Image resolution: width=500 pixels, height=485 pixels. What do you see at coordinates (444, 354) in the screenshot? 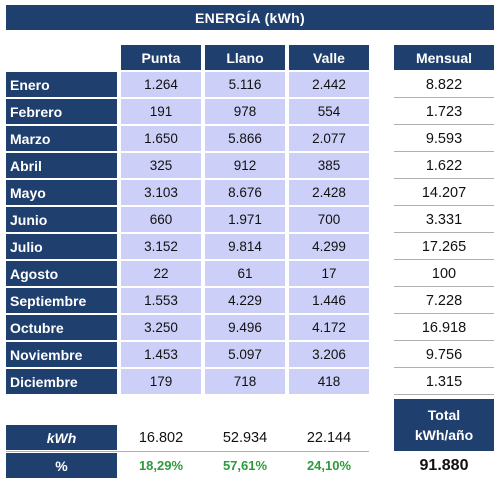
I see `cell-mensual: 9.756` at bounding box center [444, 354].